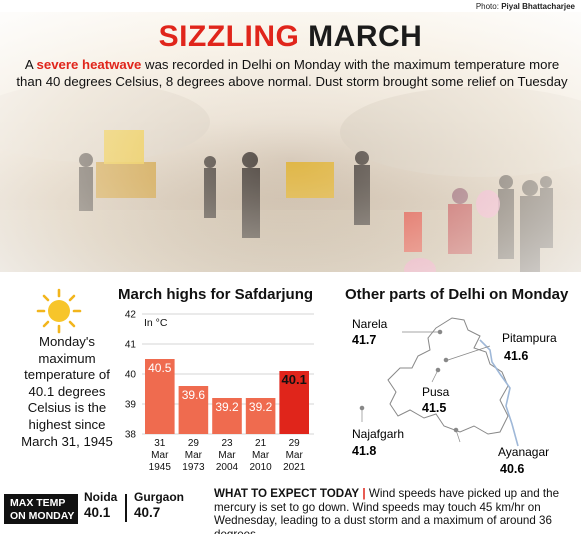  What do you see at coordinates (448, 376) in the screenshot?
I see `delhi-outline` at bounding box center [448, 376].